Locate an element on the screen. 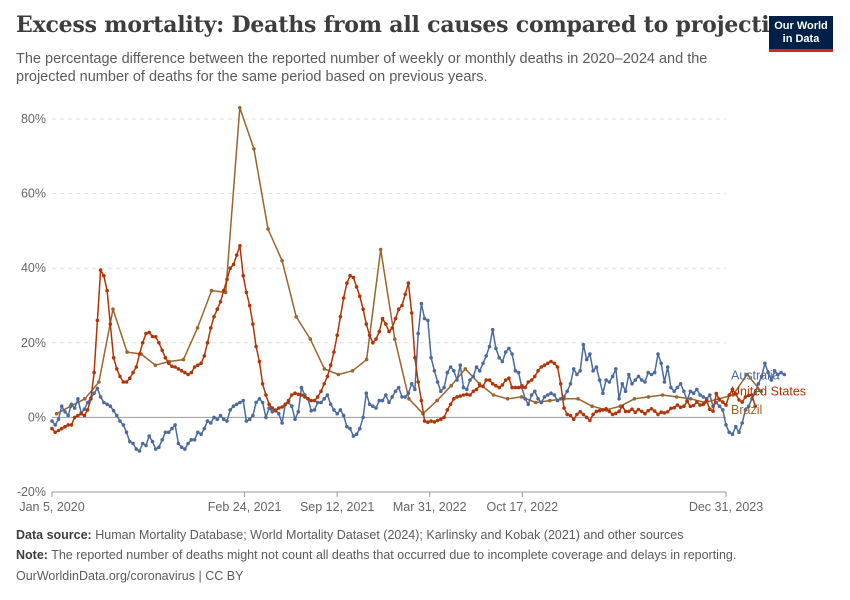  y-tick-label: -20% is located at coordinates (31, 492).